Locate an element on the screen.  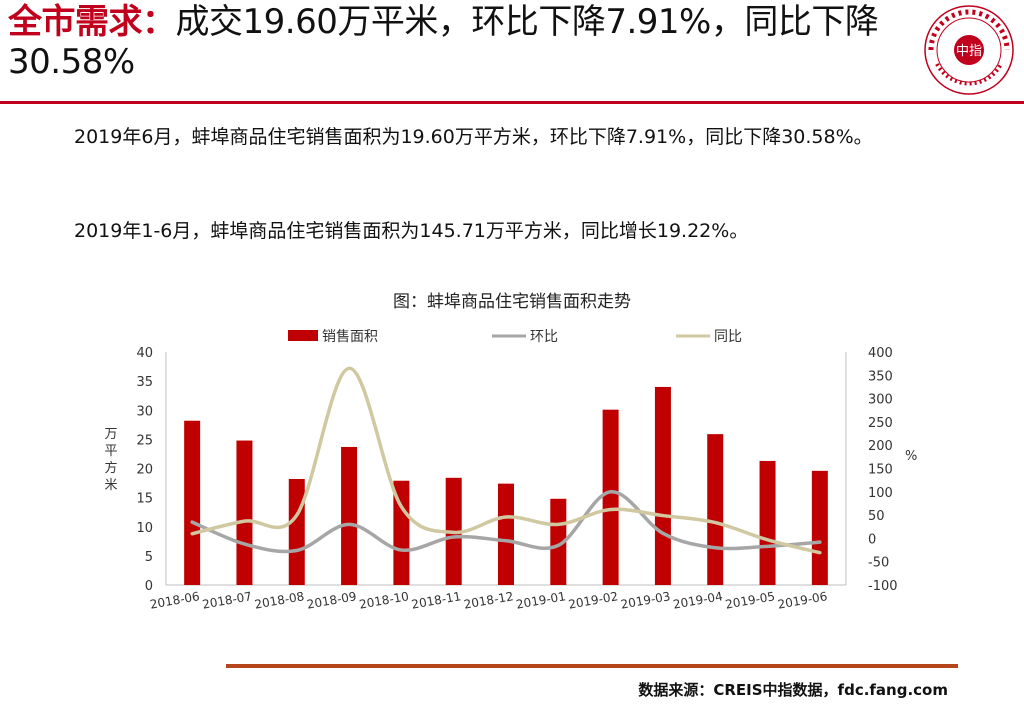
legend-label-bar: 销售面积 is located at coordinates (350, 337).